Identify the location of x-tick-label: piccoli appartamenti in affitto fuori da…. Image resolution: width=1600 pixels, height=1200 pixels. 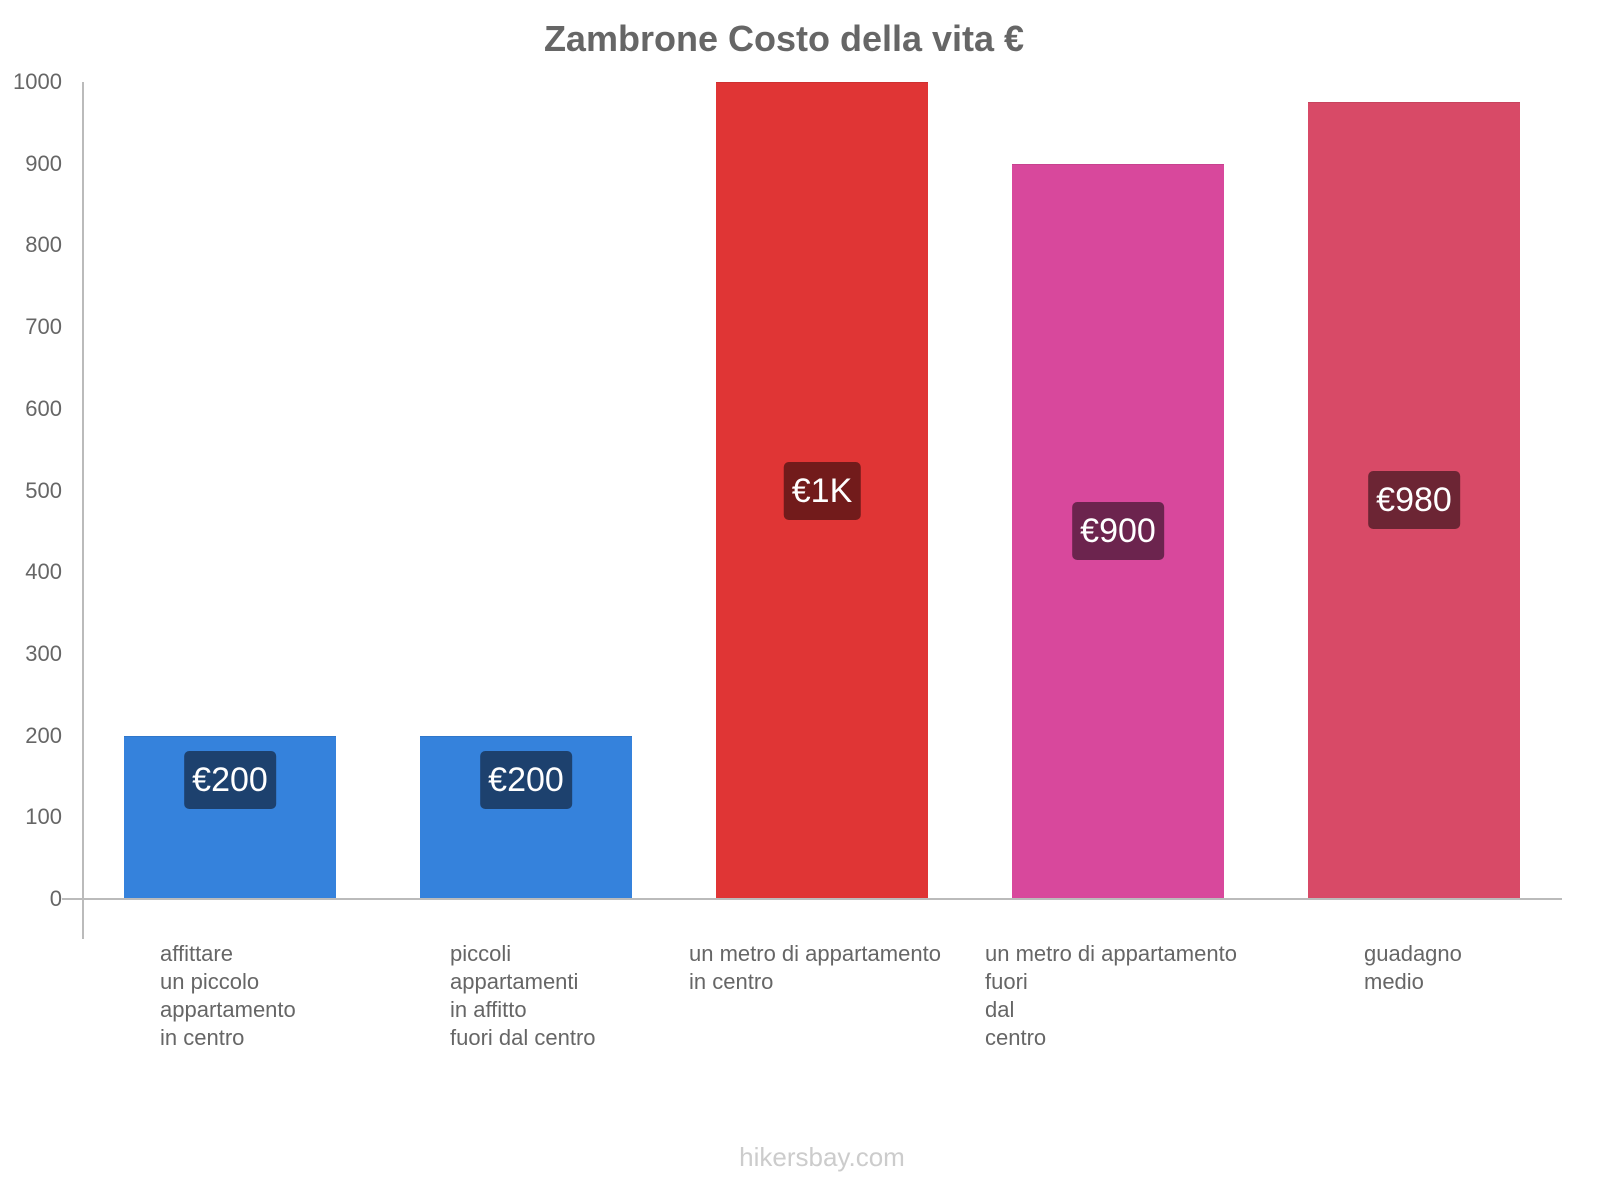
(523, 995).